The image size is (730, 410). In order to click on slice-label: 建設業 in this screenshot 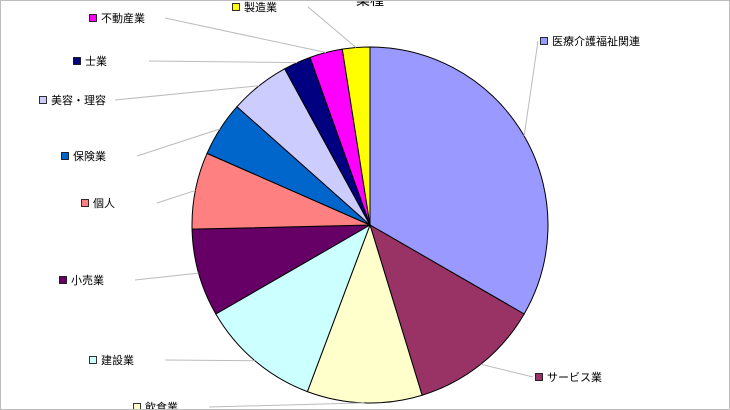, I will do `click(117, 360)`.